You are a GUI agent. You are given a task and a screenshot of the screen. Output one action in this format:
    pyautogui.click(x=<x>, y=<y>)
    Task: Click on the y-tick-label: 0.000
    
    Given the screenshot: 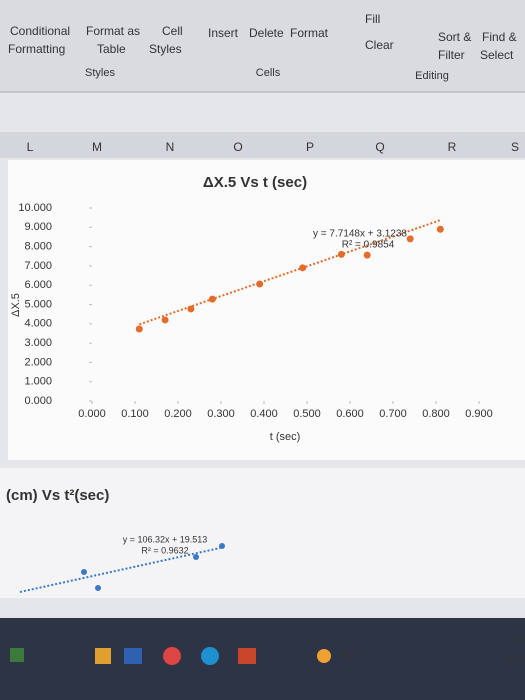 What is the action you would take?
    pyautogui.click(x=38, y=401)
    